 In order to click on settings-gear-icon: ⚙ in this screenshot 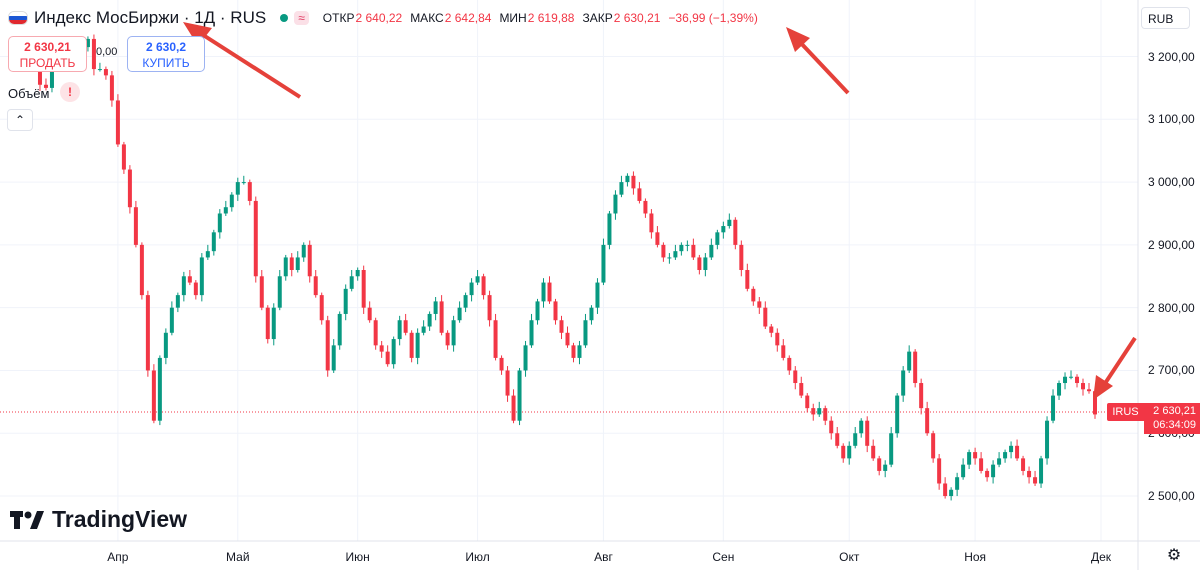, I will do `click(1174, 555)`.